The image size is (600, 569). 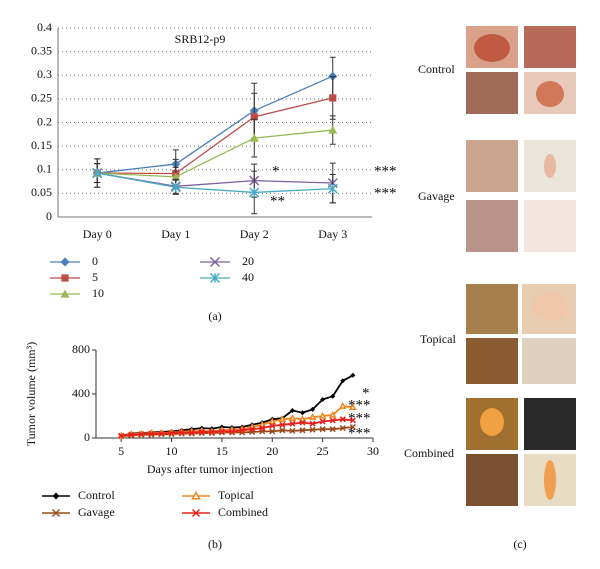 I want to click on row-label: Combined, so click(x=429, y=453).